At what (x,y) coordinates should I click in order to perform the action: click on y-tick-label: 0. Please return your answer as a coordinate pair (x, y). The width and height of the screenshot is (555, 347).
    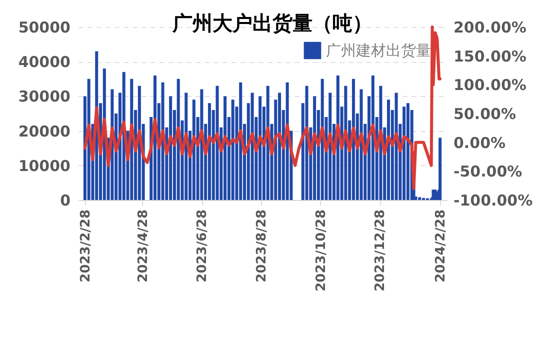
    Looking at the image, I should click on (65, 201).